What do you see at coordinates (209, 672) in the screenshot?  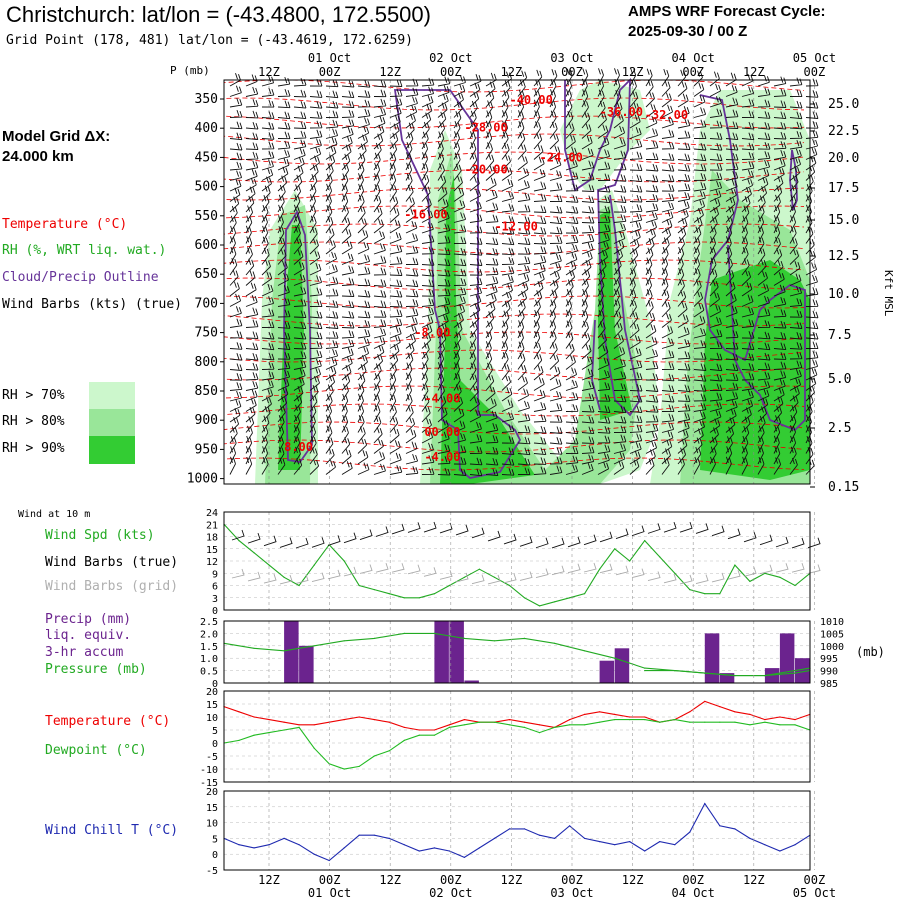 I see `precip-ytick-1: 0.5` at bounding box center [209, 672].